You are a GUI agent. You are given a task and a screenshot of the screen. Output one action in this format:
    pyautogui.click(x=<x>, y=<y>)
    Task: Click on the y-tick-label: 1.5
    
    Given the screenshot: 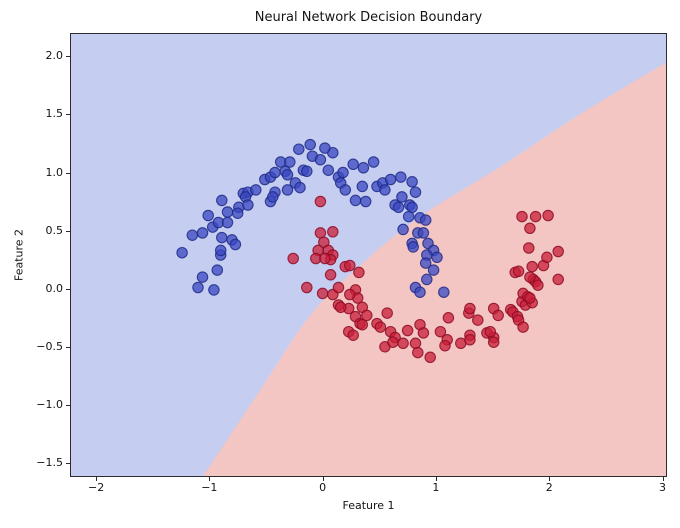 What is the action you would take?
    pyautogui.click(x=54, y=114)
    